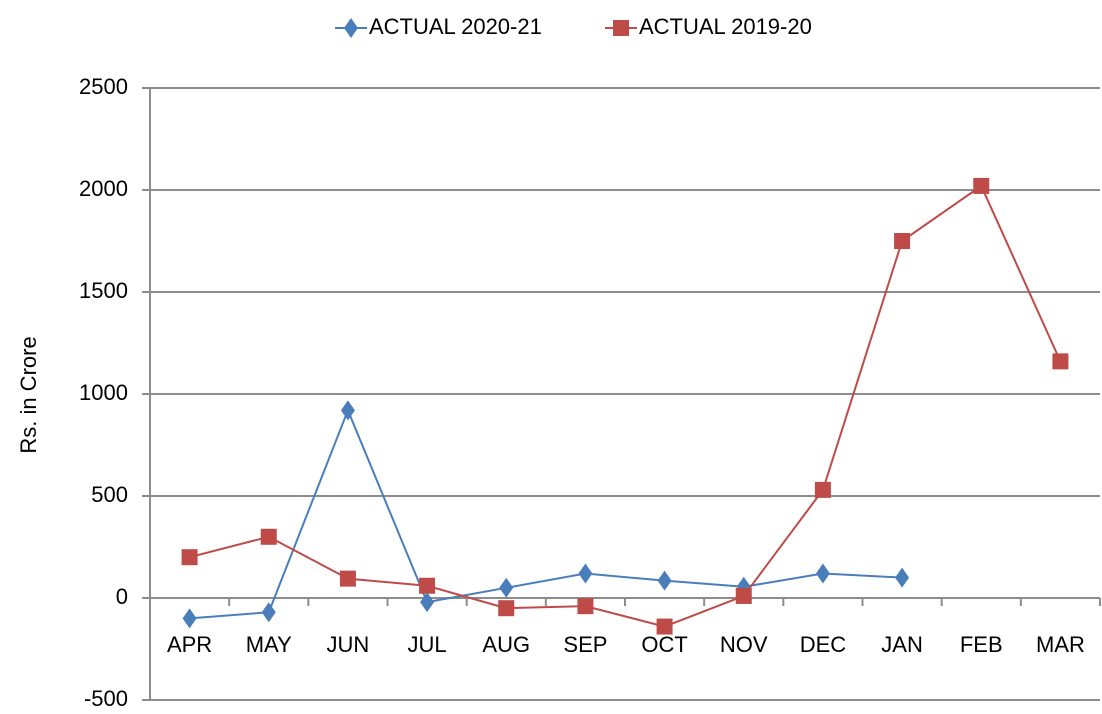 This screenshot has height=714, width=1102. What do you see at coordinates (106, 698) in the screenshot?
I see `y-tick-label: -500` at bounding box center [106, 698].